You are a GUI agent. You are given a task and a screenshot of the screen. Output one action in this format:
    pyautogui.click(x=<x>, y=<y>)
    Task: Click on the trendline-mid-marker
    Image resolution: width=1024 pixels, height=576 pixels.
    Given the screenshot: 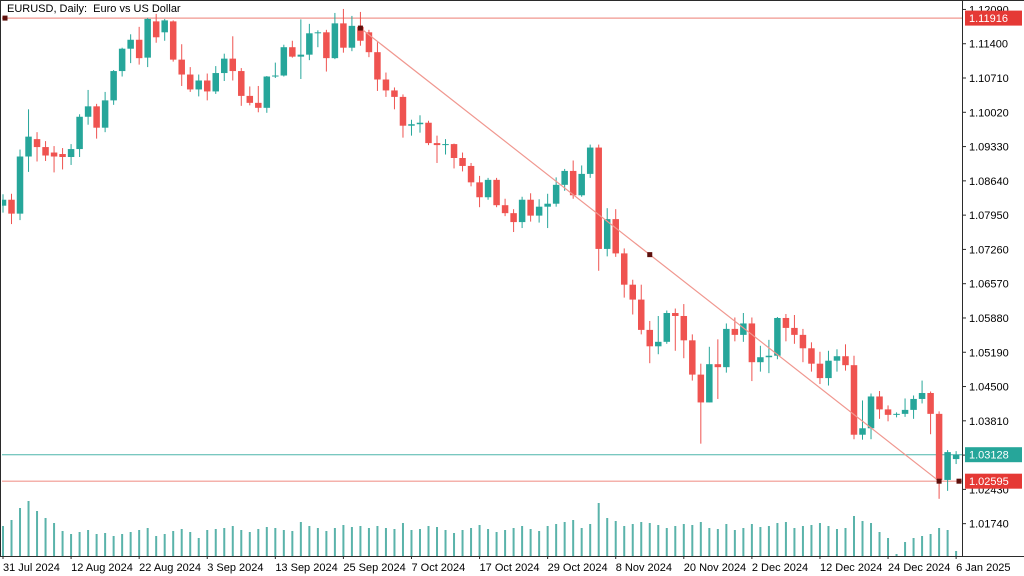 What is the action you would take?
    pyautogui.click(x=650, y=255)
    